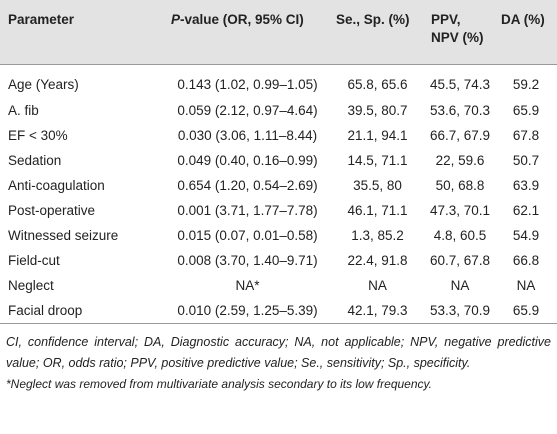 The width and height of the screenshot is (557, 434). What do you see at coordinates (176, 19) in the screenshot?
I see `header-text: P` at bounding box center [176, 19].